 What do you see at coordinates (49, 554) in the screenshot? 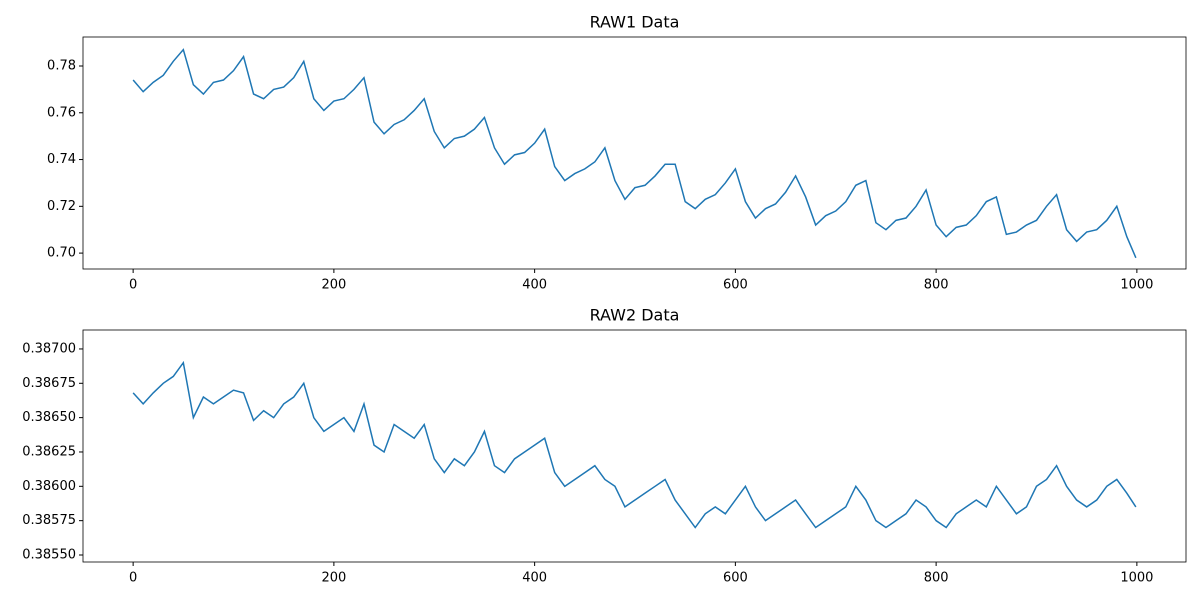
I see `y-tick-label: 0.38550` at bounding box center [49, 554].